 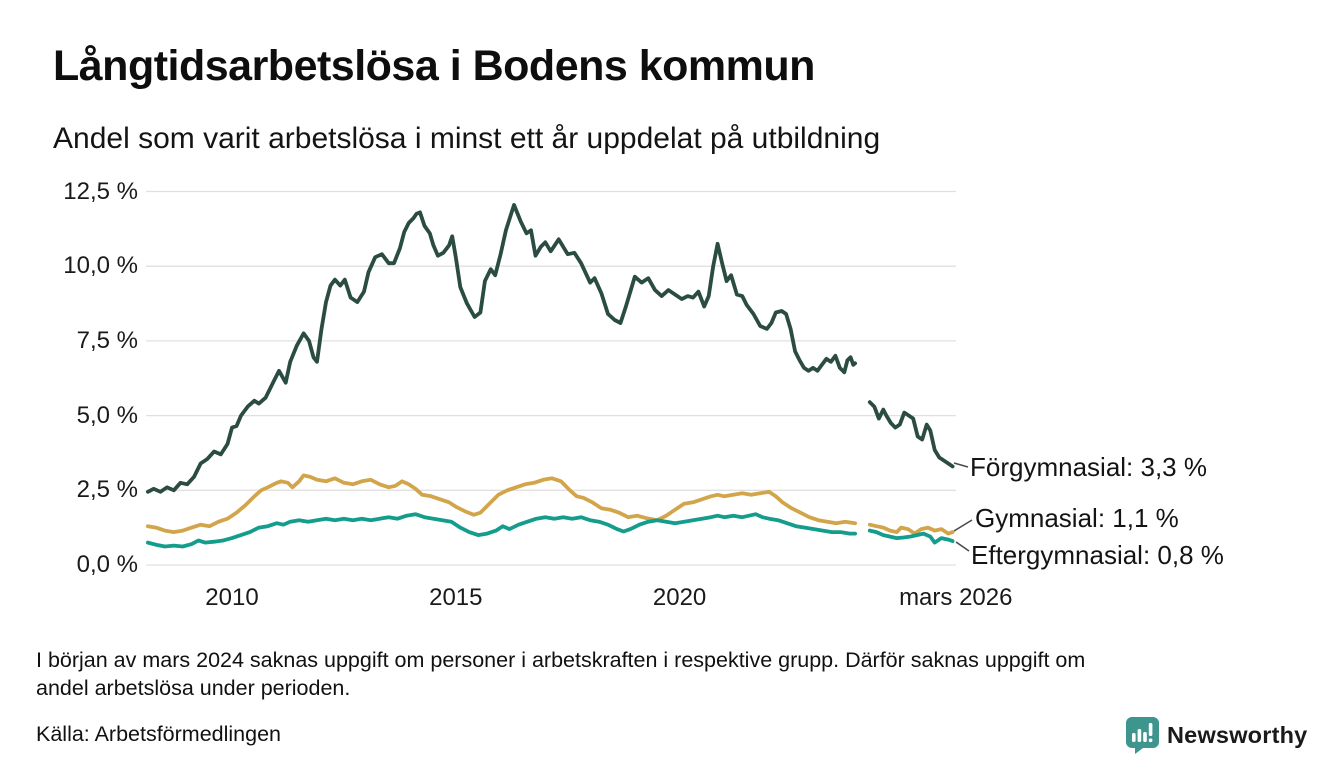 What do you see at coordinates (107, 490) in the screenshot?
I see `y-tick-label: 2,5 %` at bounding box center [107, 490].